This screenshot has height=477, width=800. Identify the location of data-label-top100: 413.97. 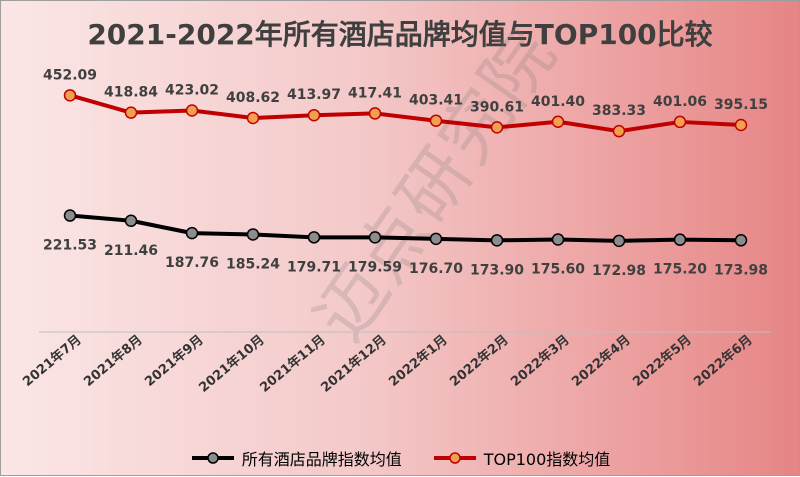
(314, 95).